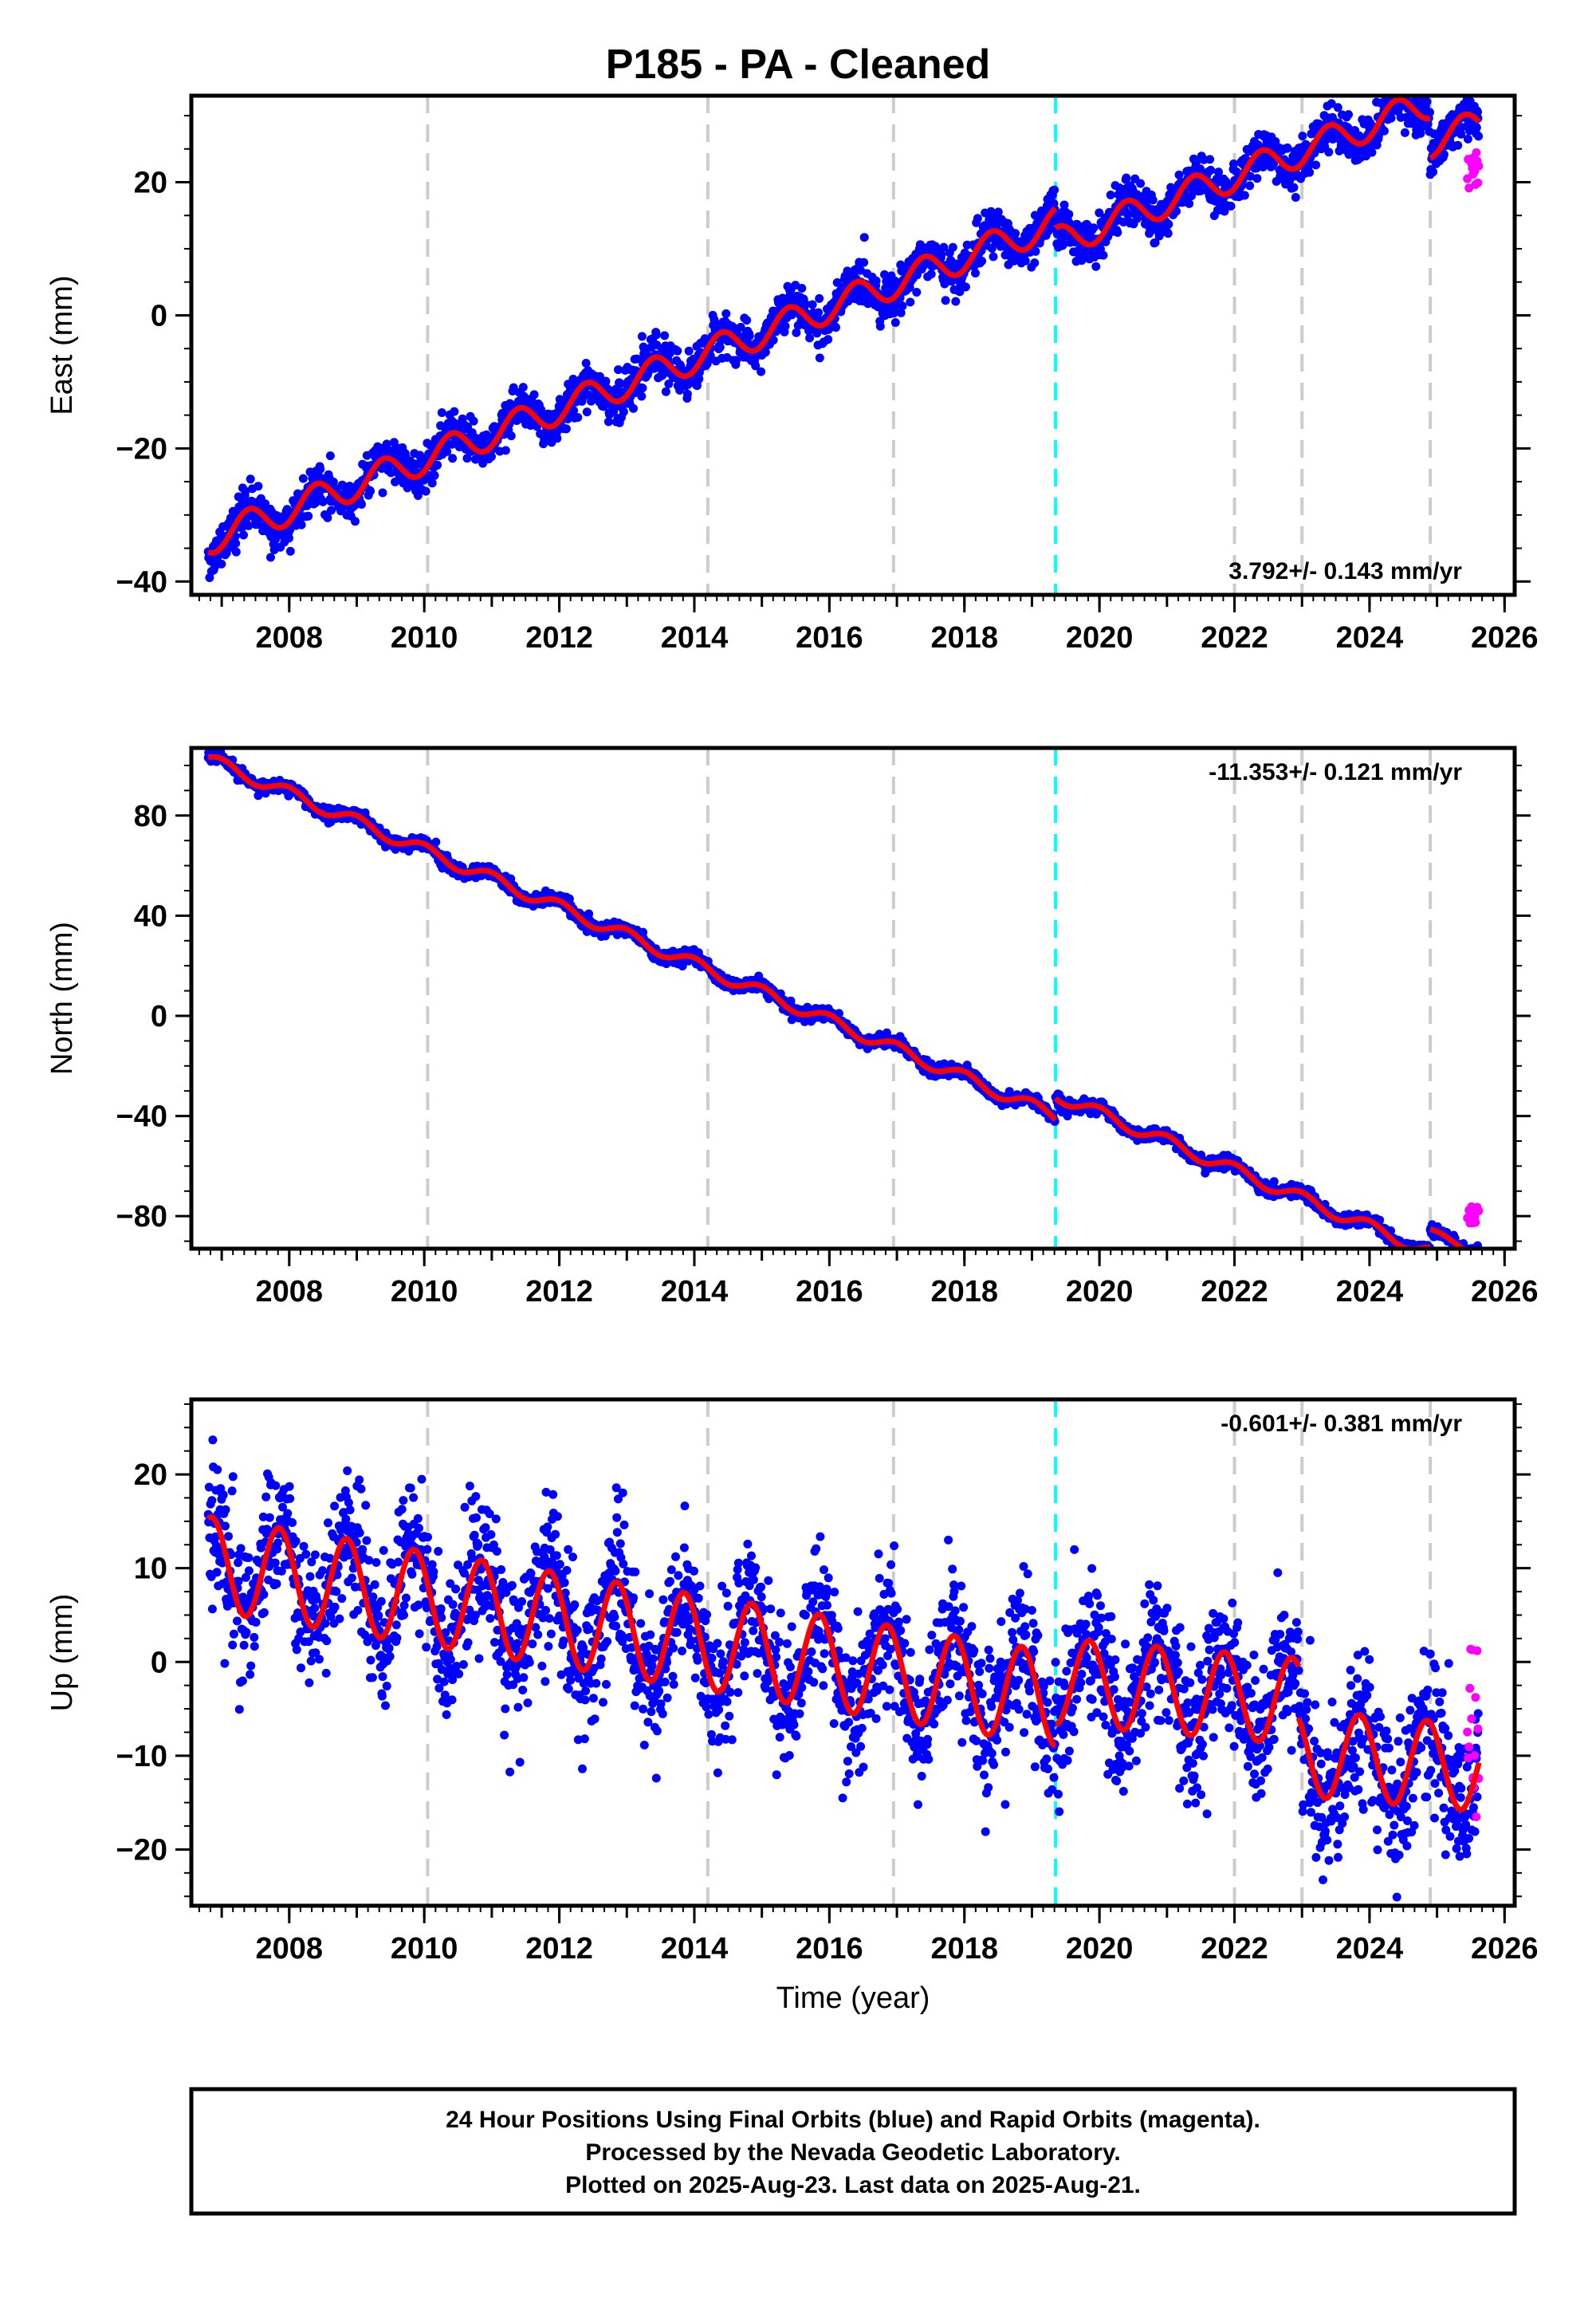  Describe the element at coordinates (695, 638) in the screenshot. I see `x-tick-label: 2014` at that location.